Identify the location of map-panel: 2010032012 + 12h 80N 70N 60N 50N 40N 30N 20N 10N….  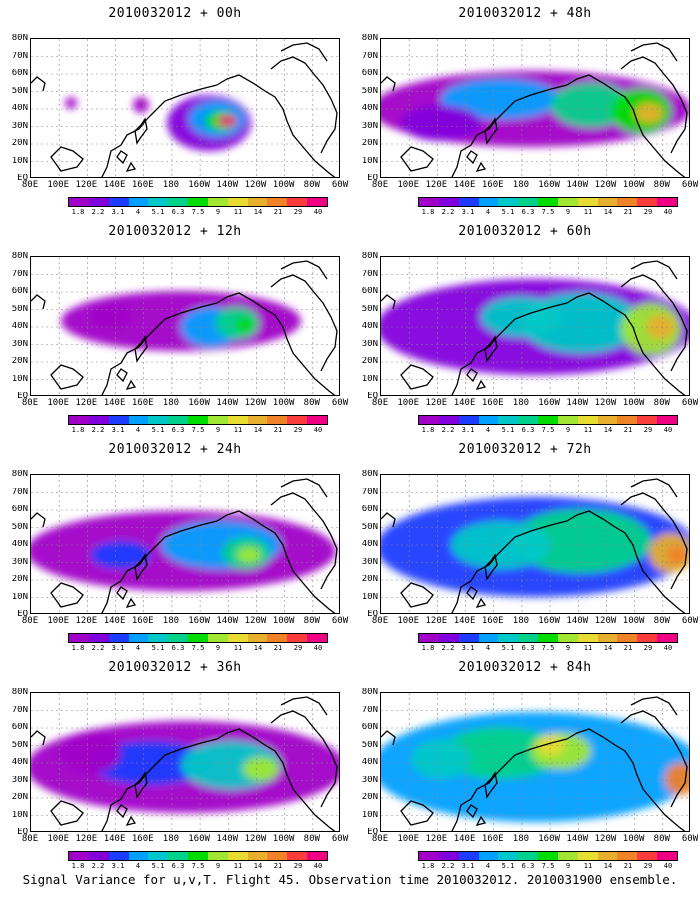
(179, 326).